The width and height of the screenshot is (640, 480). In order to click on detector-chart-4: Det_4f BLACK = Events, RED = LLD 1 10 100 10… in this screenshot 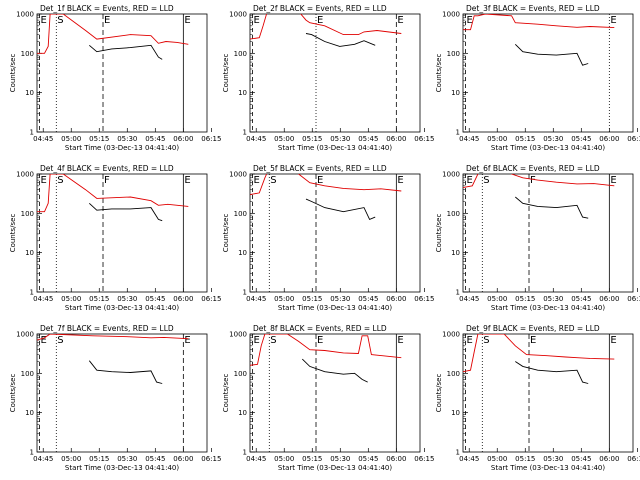, I will do `click(115, 238)`.